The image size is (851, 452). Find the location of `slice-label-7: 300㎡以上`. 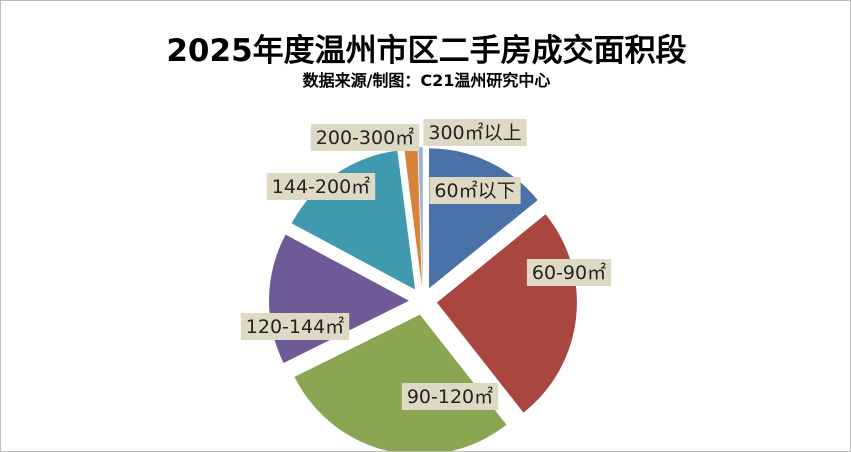

slice-label-7: 300㎡以上 is located at coordinates (475, 132).